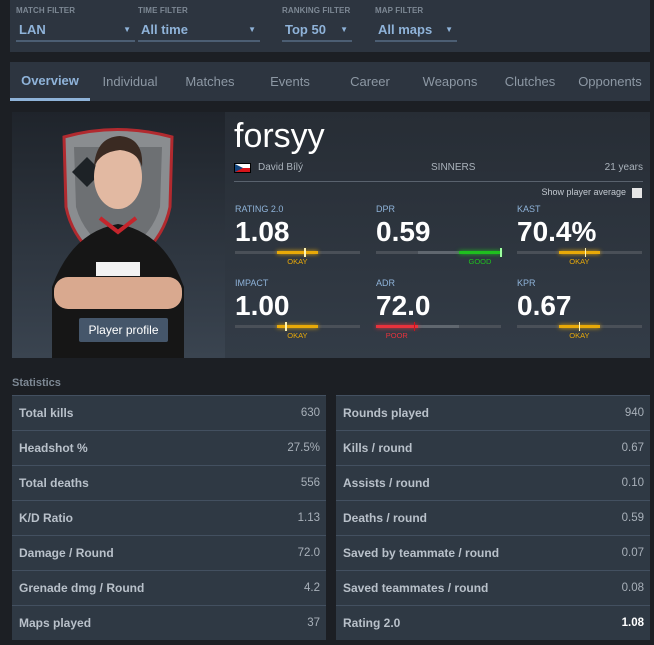  I want to click on tab-matches: Matches, so click(210, 81).